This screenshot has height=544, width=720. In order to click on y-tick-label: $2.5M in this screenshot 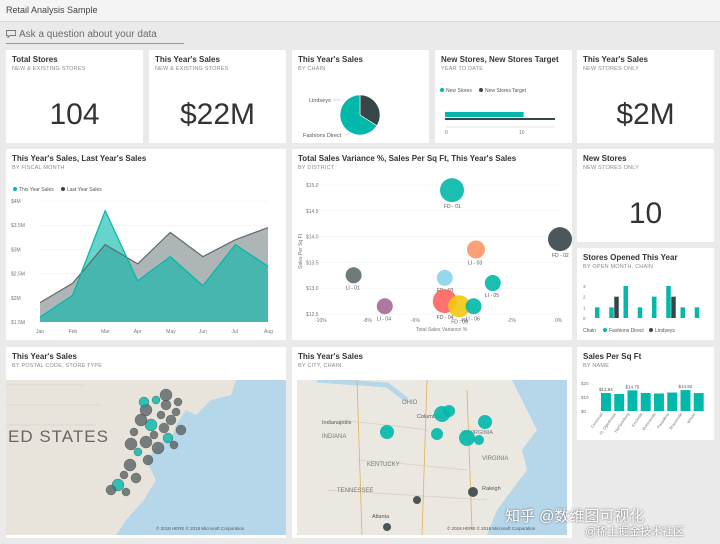, I will do `click(18, 275)`.